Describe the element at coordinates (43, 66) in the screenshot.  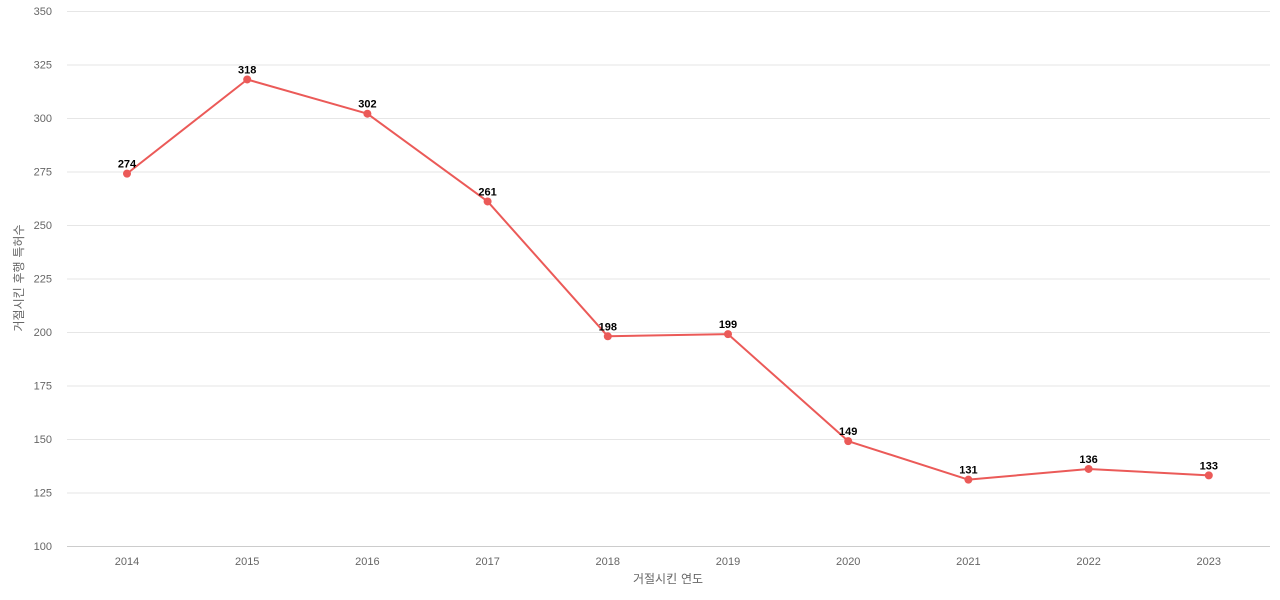
I see `y-tick-label: 325` at that location.